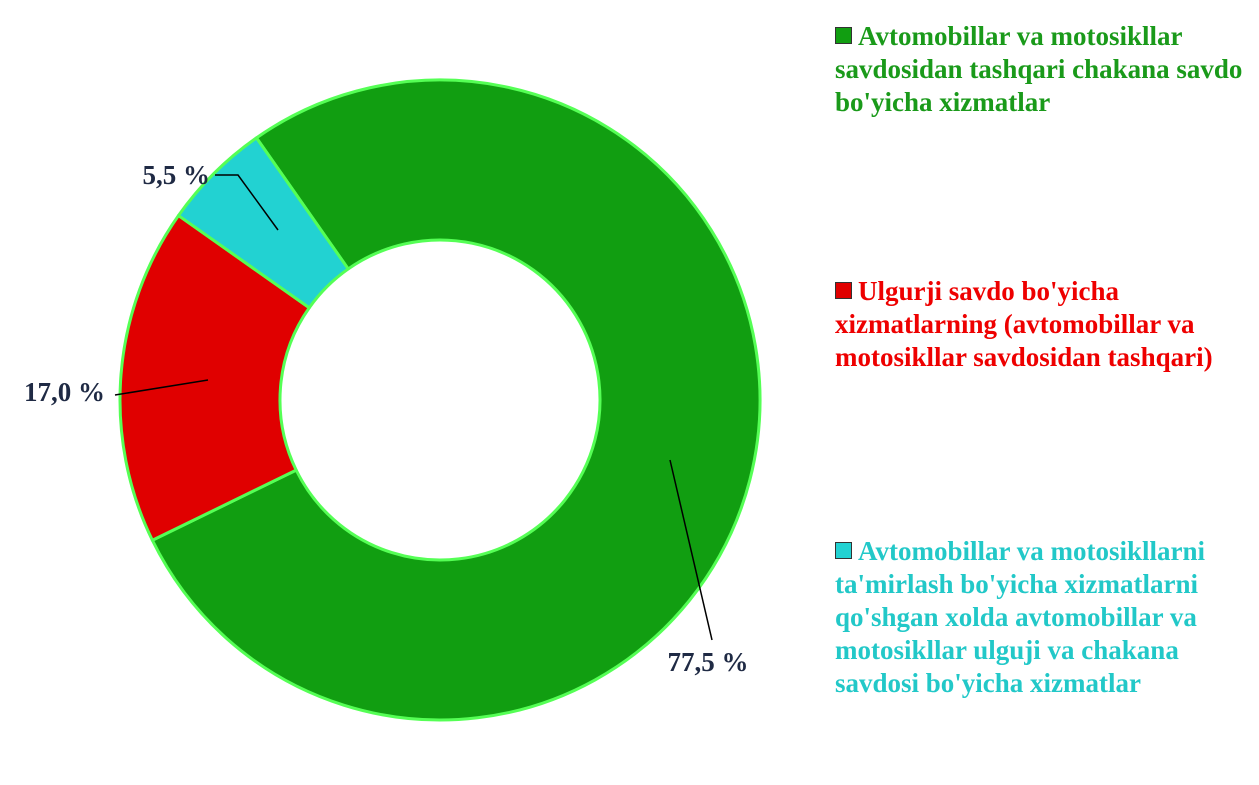 The width and height of the screenshot is (1259, 785). Describe the element at coordinates (708, 662) in the screenshot. I see `data-label: 77,5 %` at that location.